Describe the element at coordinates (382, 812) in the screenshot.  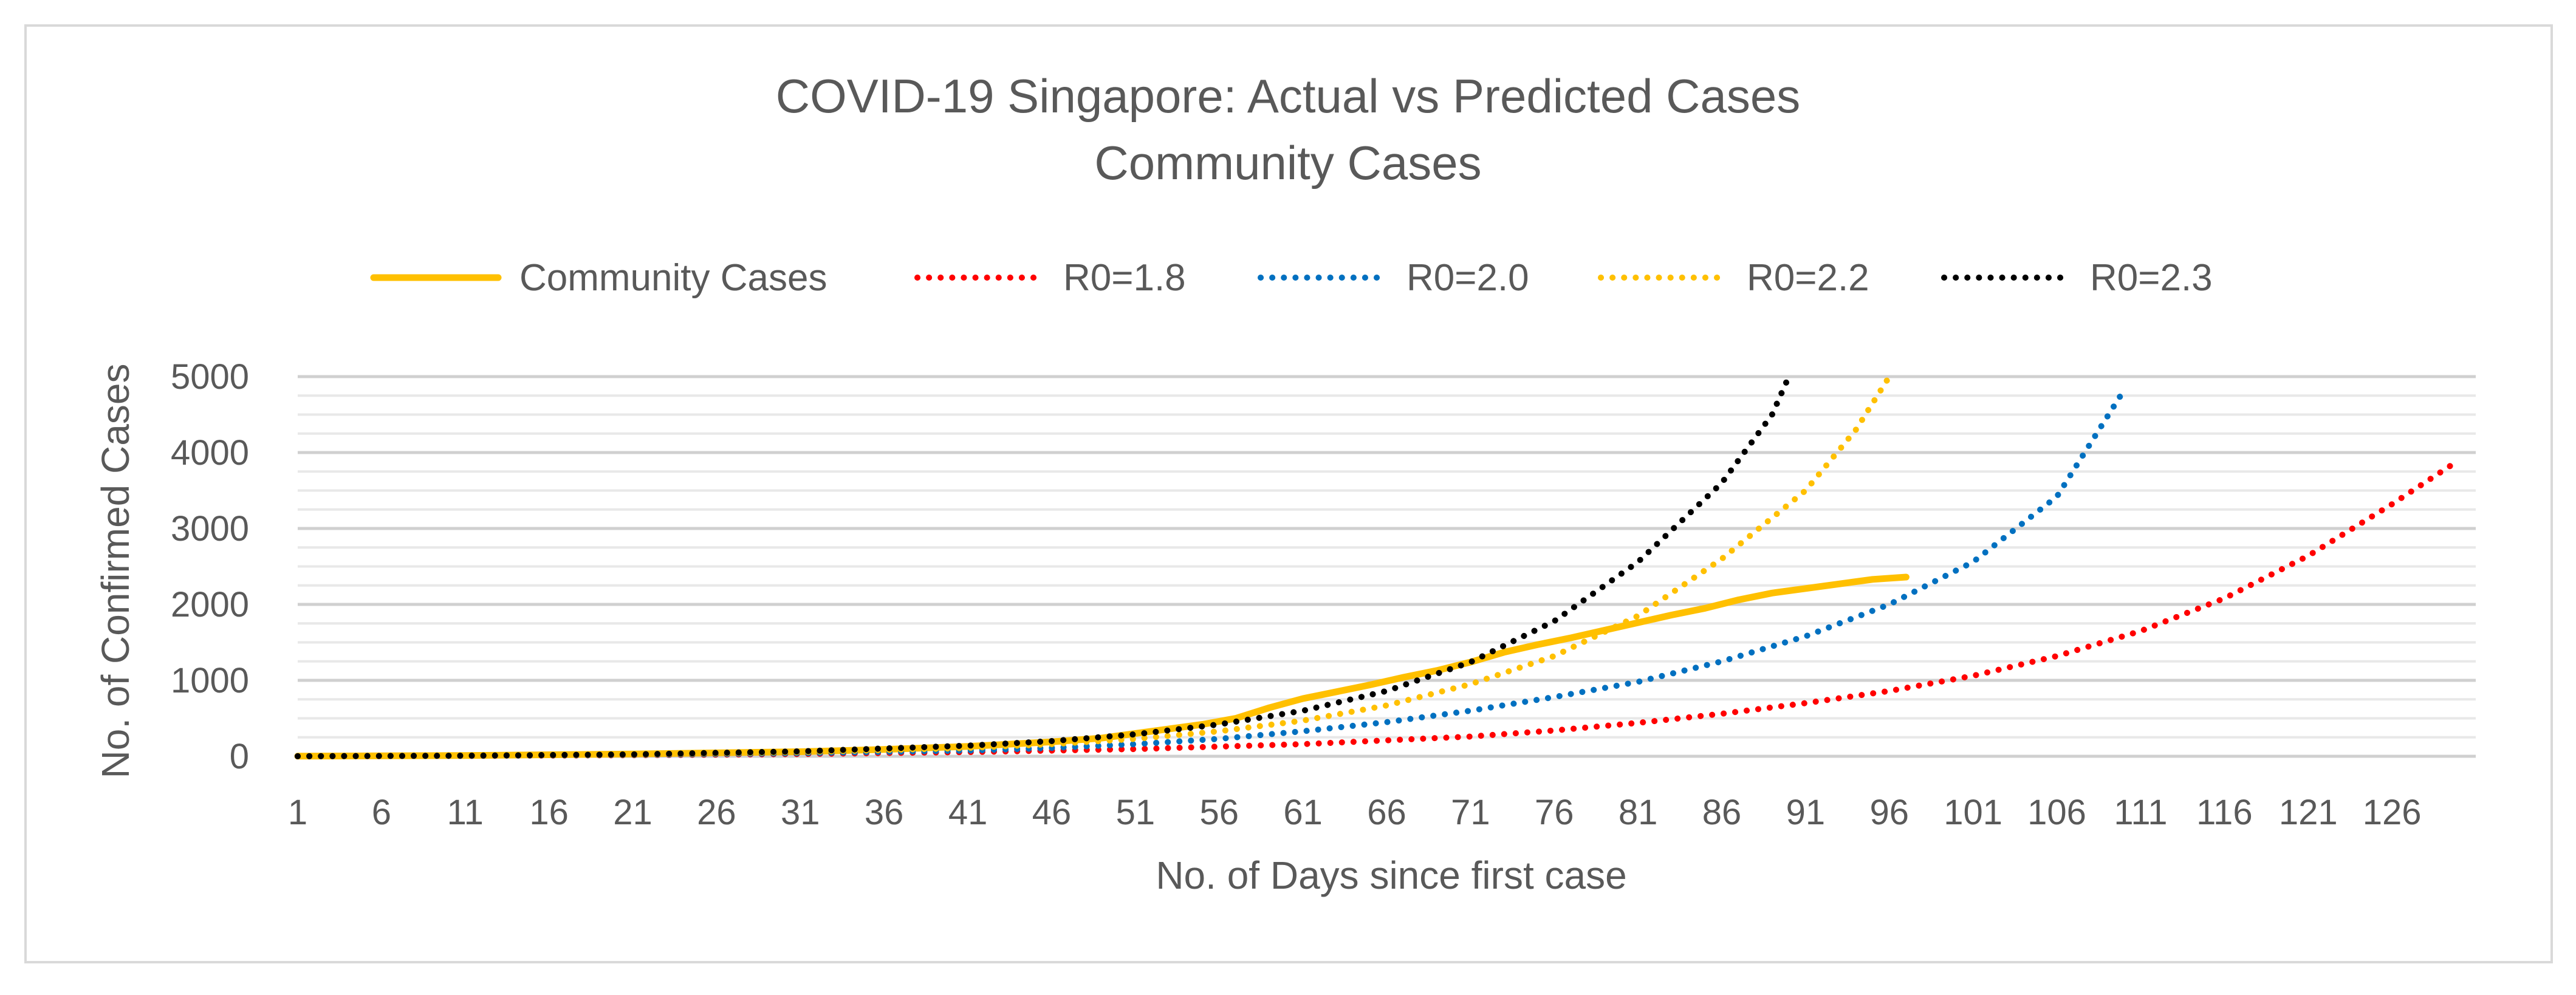
I see `x-tick-label: 6` at that location.